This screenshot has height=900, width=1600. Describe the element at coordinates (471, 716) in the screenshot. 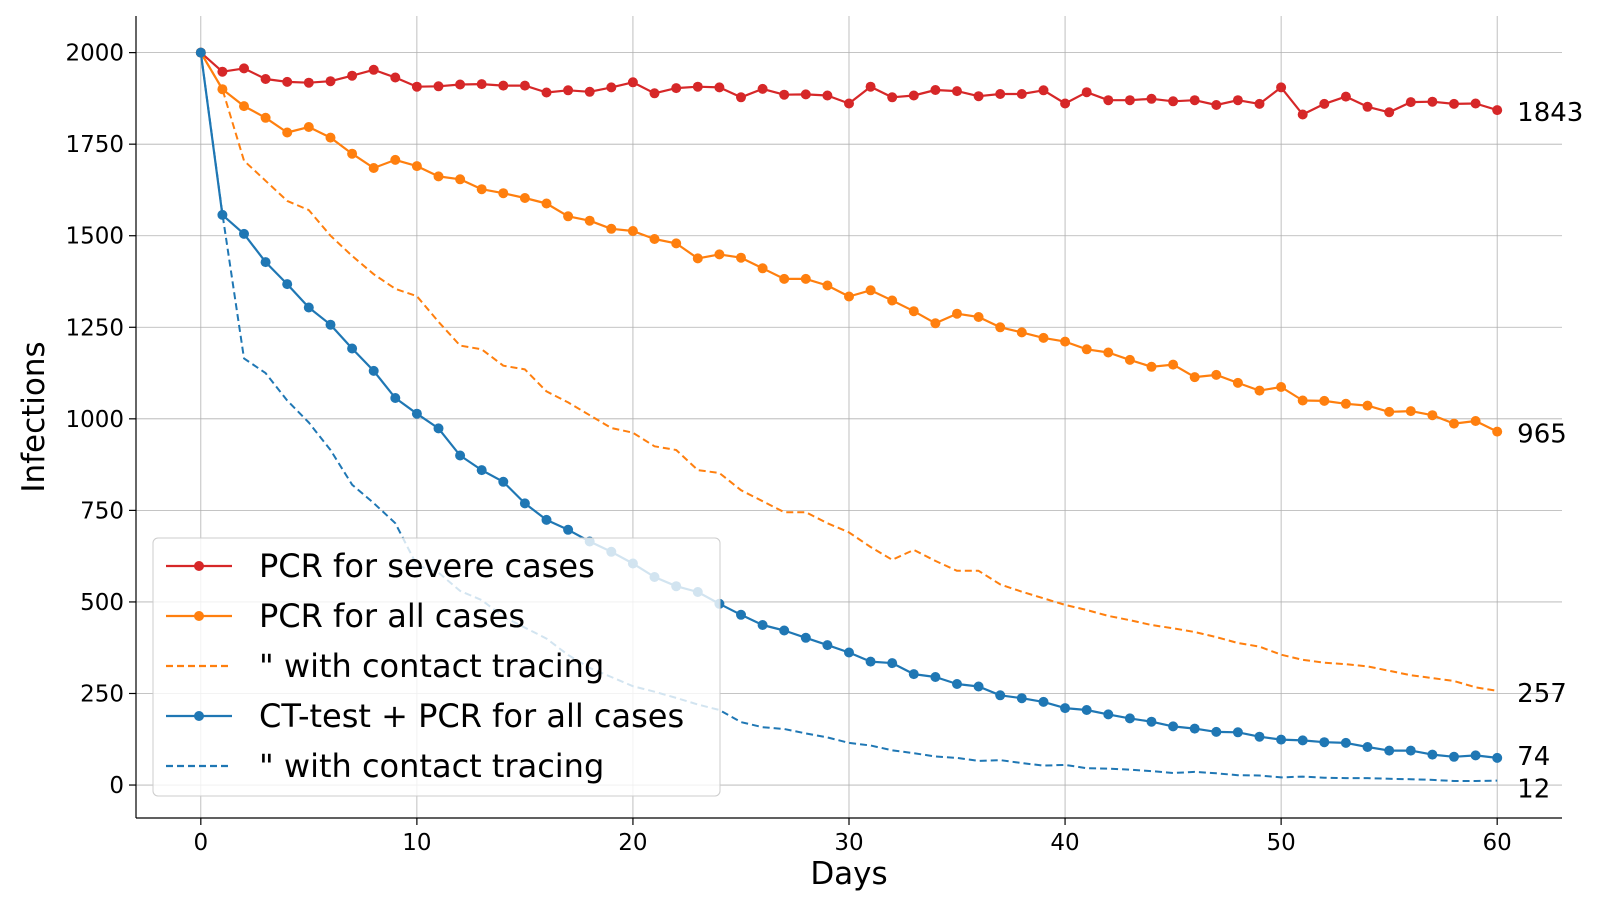

I see `legend-label: CT-test + PCR for all cases` at that location.